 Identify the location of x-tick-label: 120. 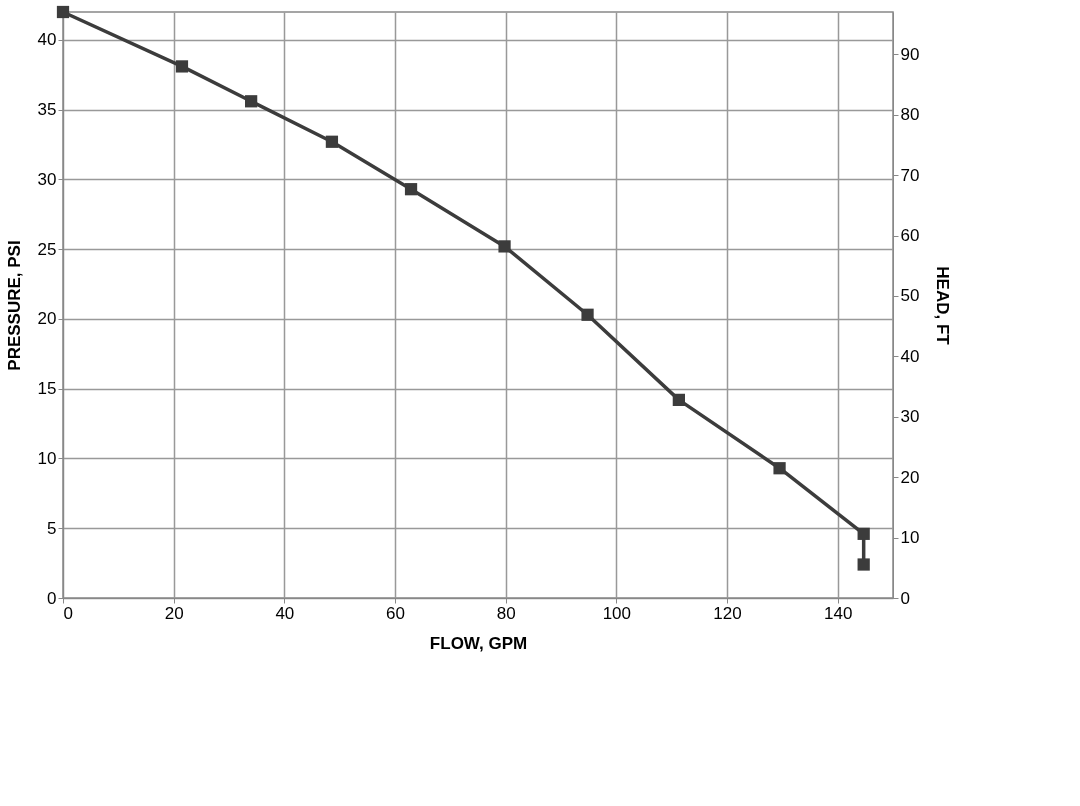
(727, 613).